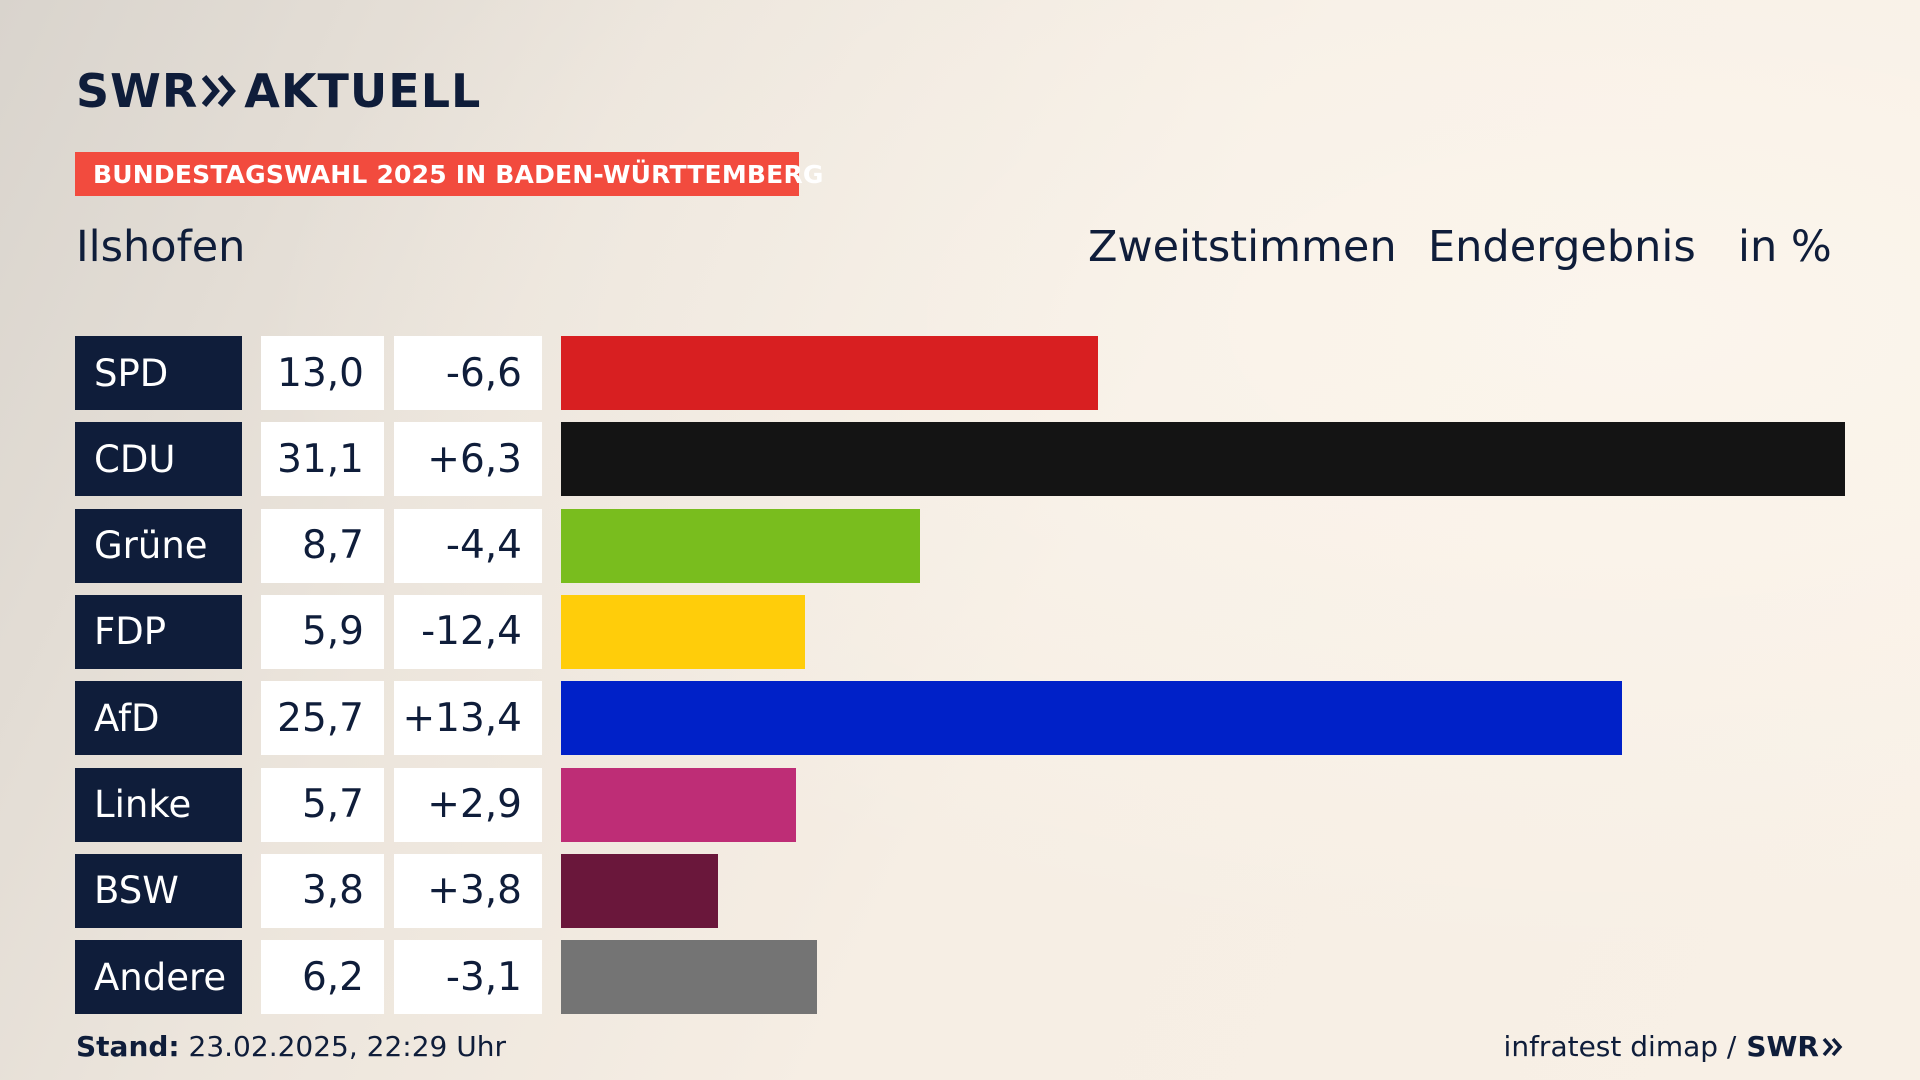 Image resolution: width=1920 pixels, height=1080 pixels. I want to click on column-label-vote-type: Zweitstimmen, so click(1242, 247).